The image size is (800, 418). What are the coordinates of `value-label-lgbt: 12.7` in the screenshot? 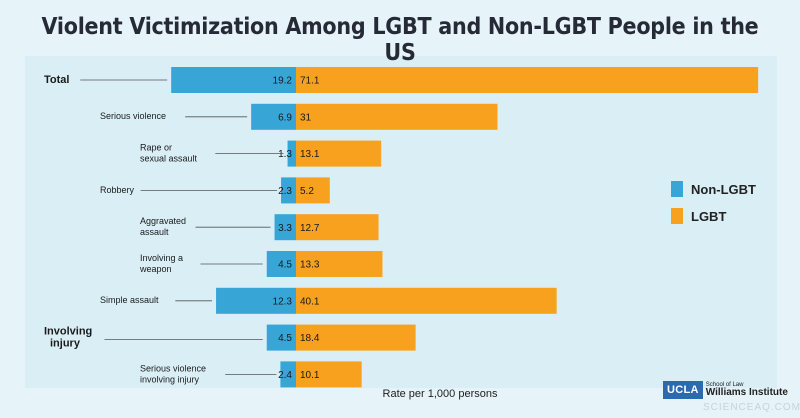 It's located at (310, 228).